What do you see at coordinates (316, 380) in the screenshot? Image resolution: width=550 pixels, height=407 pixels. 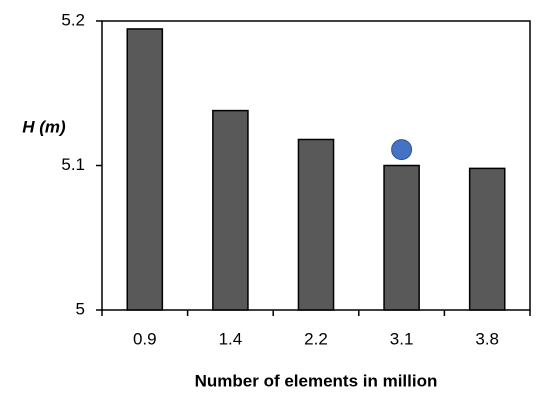 I see `x-axis-title: Number of elements in million` at bounding box center [316, 380].